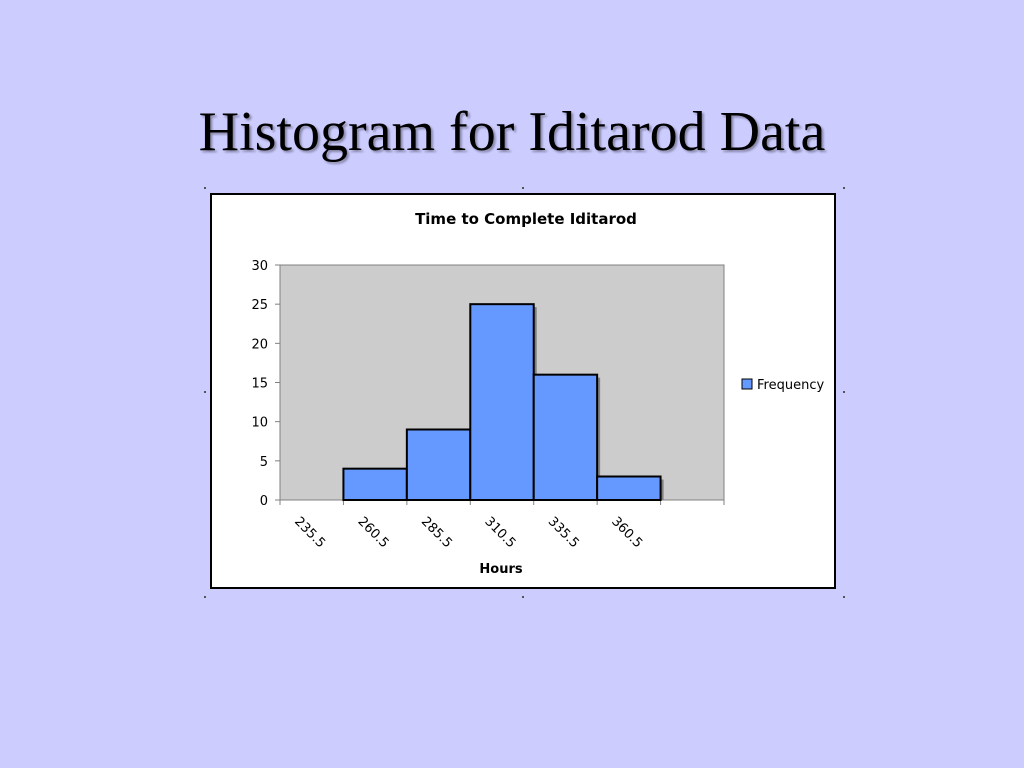 Image resolution: width=1024 pixels, height=768 pixels. Describe the element at coordinates (747, 384) in the screenshot. I see `legend-swatch` at that location.